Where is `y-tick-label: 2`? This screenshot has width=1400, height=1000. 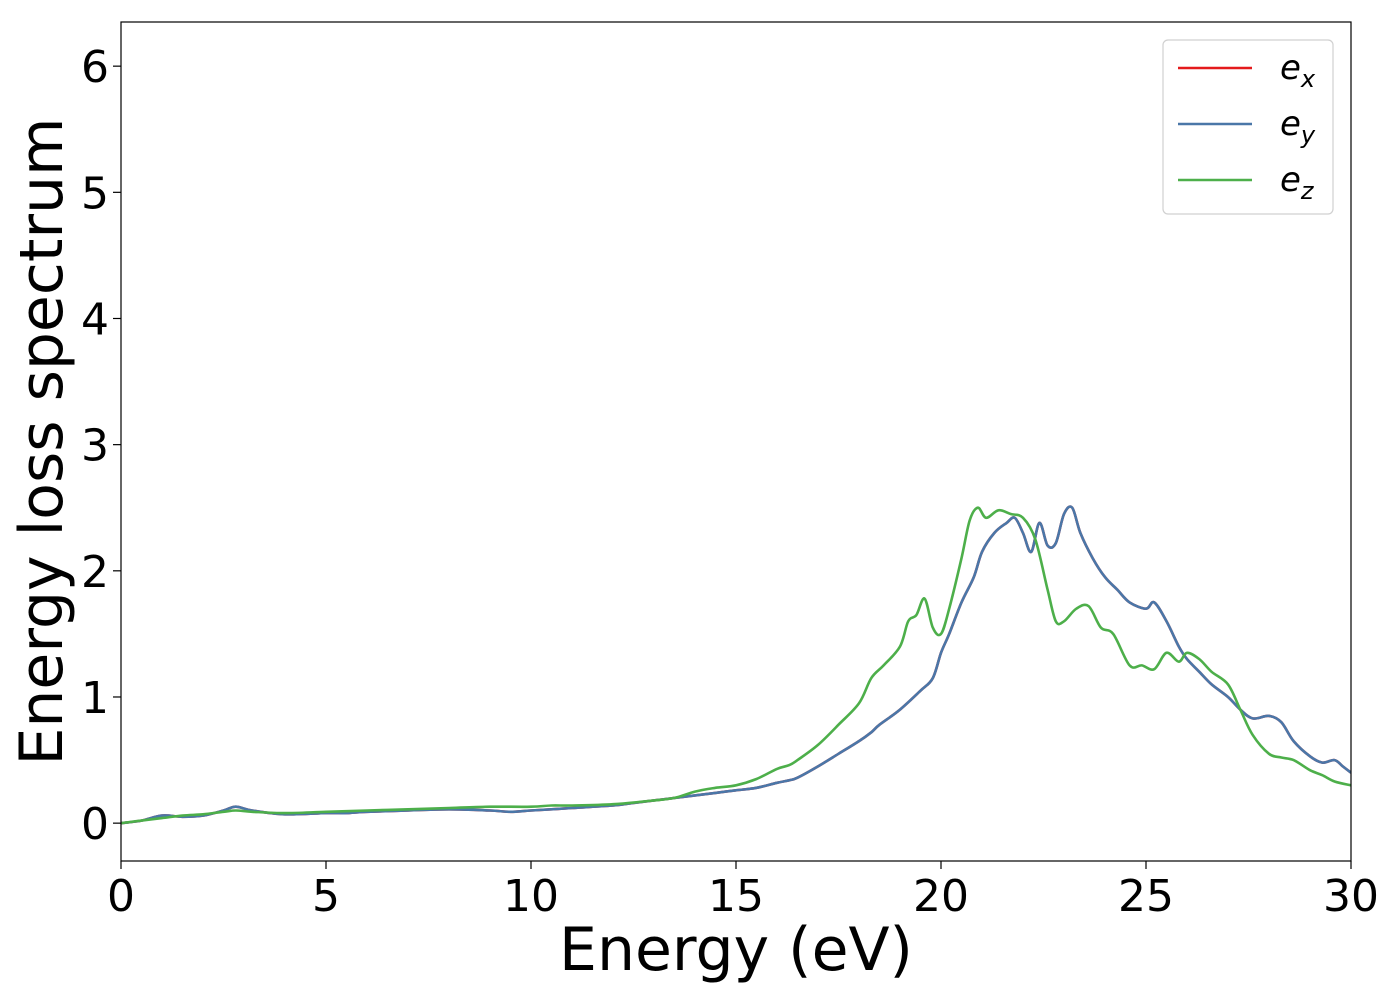
y-tick-label: 2 is located at coordinates (95, 572).